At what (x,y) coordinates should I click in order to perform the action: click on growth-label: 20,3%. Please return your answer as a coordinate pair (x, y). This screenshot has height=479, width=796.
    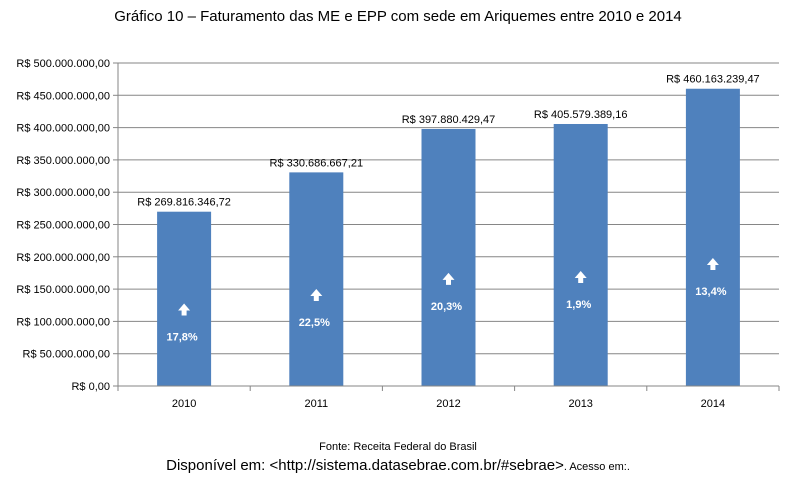
    Looking at the image, I should click on (446, 307).